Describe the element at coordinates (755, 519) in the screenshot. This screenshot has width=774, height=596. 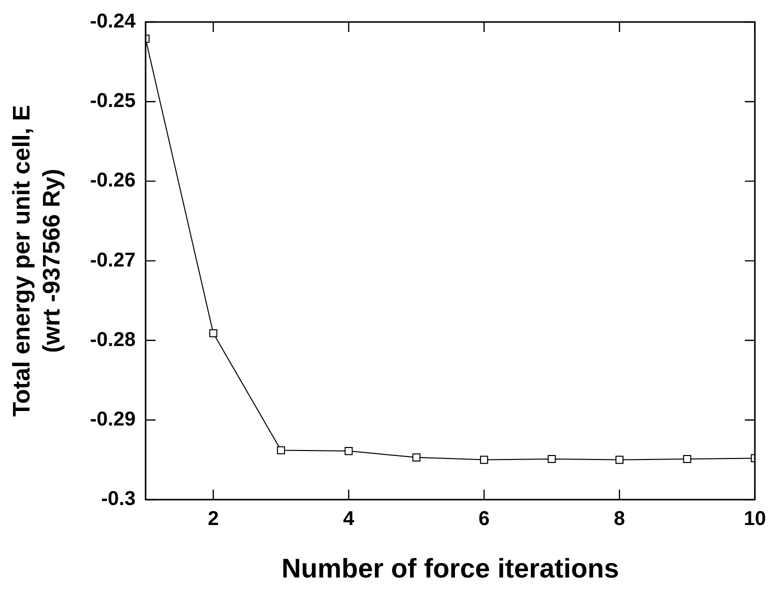
I see `x-tick-label: 10` at that location.